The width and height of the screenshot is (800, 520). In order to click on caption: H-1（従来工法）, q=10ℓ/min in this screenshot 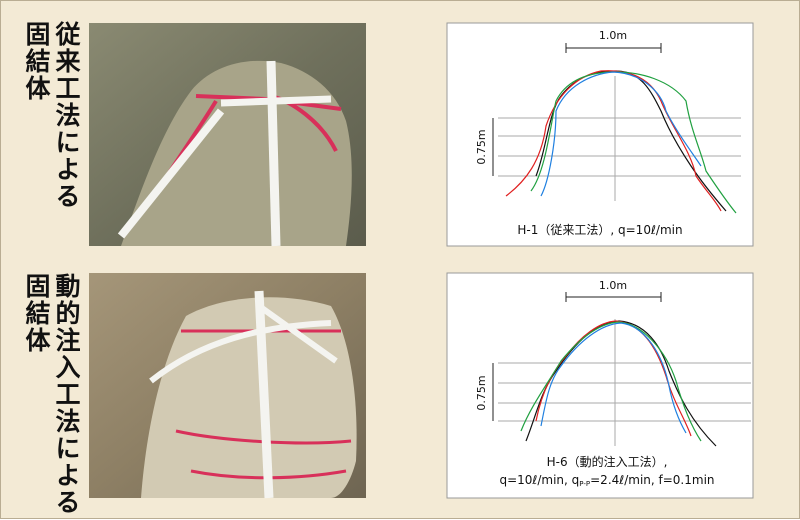, I will do `click(599, 230)`.